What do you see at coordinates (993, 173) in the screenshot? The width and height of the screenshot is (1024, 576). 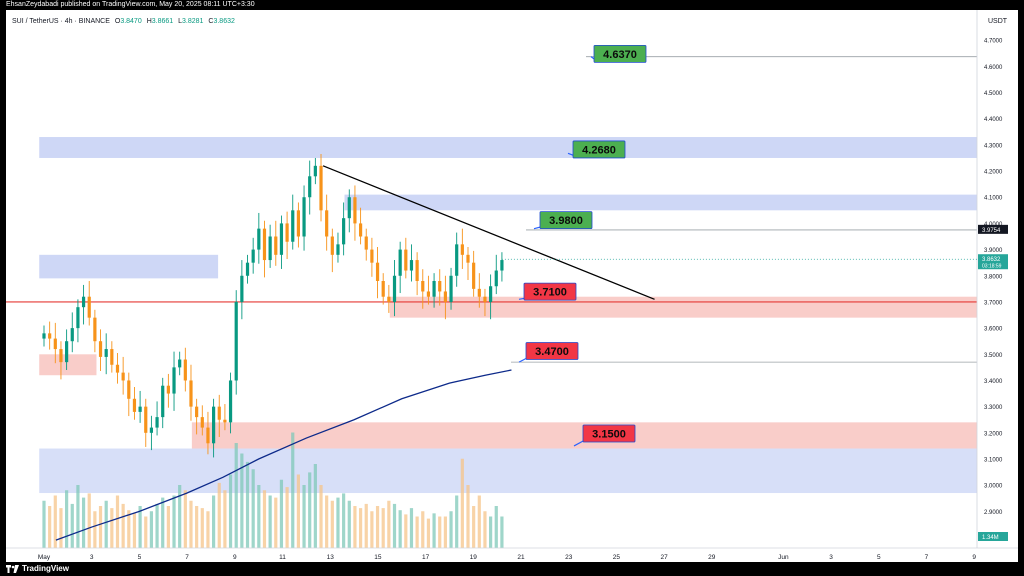 I see `y-tick-label: 4.2000` at bounding box center [993, 173].